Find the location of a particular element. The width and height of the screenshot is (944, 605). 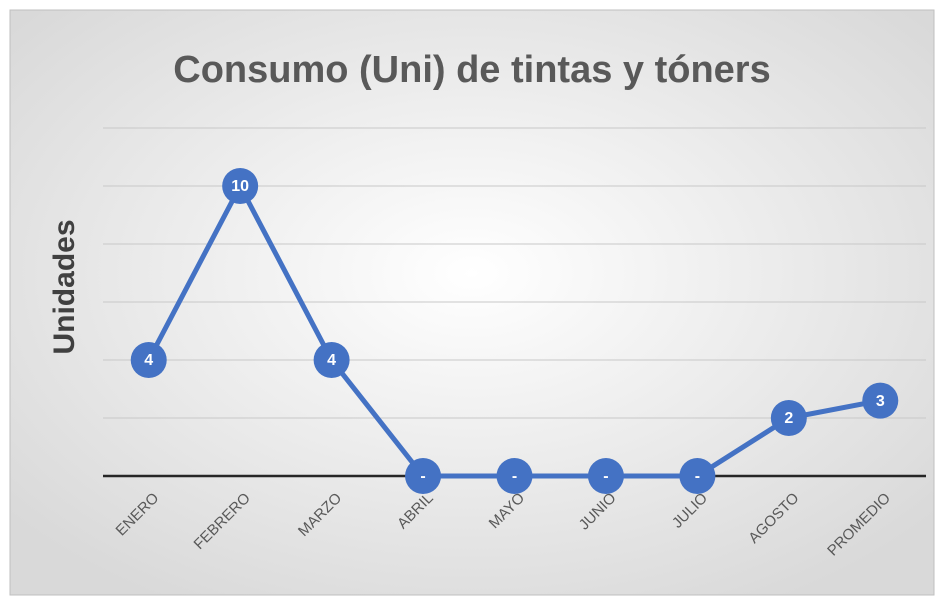

chart-title: Consumo (Uni) de tintas y tóners is located at coordinates (471, 70).